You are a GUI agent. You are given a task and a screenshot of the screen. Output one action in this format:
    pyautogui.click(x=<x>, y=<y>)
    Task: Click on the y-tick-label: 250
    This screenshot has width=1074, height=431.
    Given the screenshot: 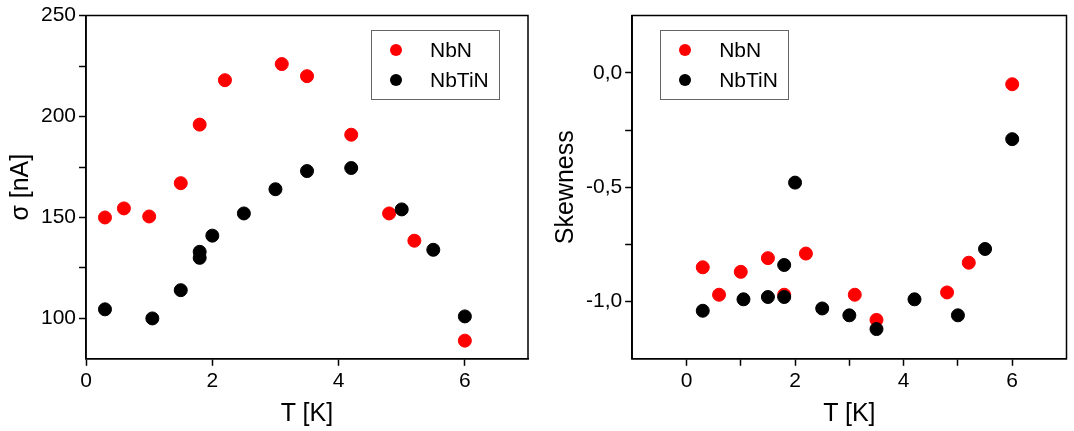 What is the action you would take?
    pyautogui.click(x=58, y=14)
    